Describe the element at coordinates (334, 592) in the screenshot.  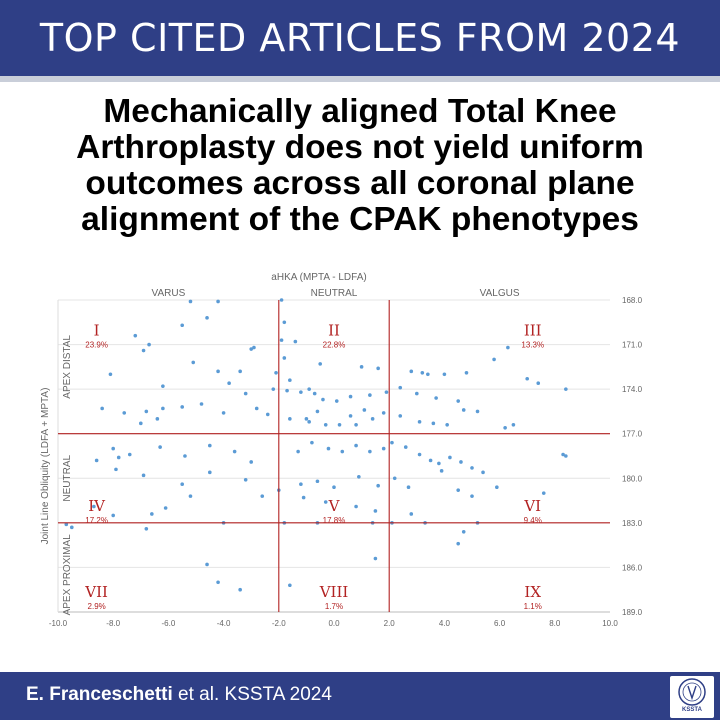
I see `region-numeral: VIII` at that location.